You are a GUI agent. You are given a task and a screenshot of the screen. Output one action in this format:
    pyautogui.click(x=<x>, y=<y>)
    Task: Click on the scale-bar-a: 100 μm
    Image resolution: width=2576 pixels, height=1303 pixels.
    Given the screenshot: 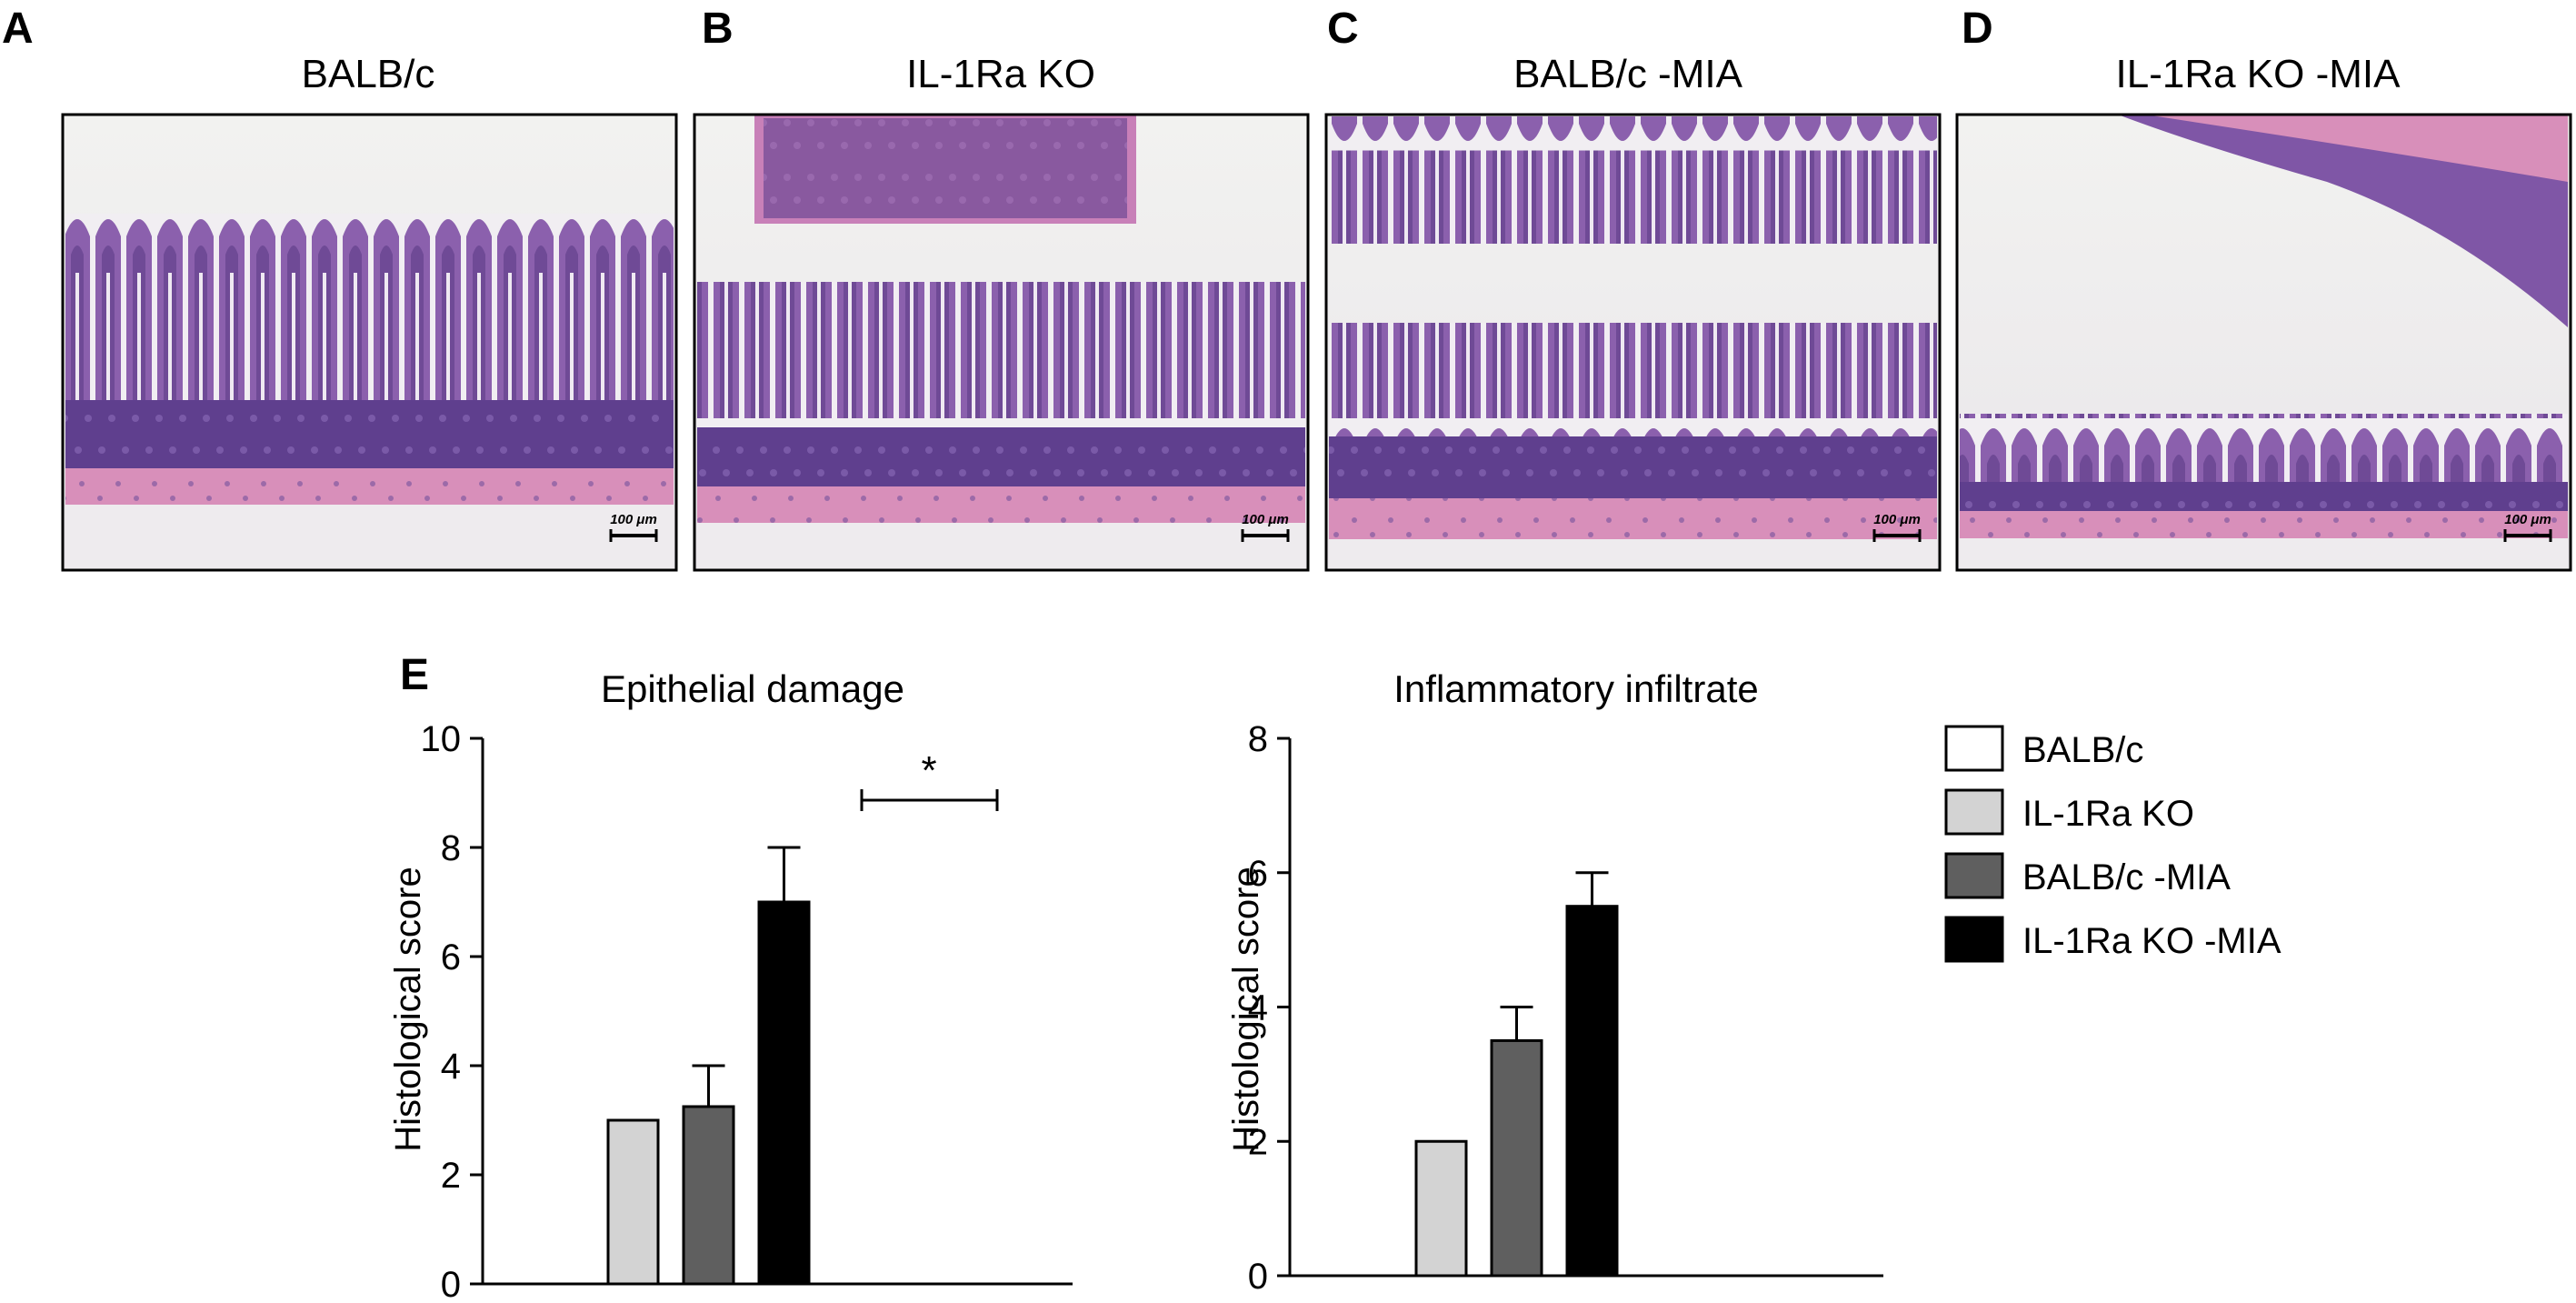 What is the action you would take?
    pyautogui.click(x=633, y=527)
    